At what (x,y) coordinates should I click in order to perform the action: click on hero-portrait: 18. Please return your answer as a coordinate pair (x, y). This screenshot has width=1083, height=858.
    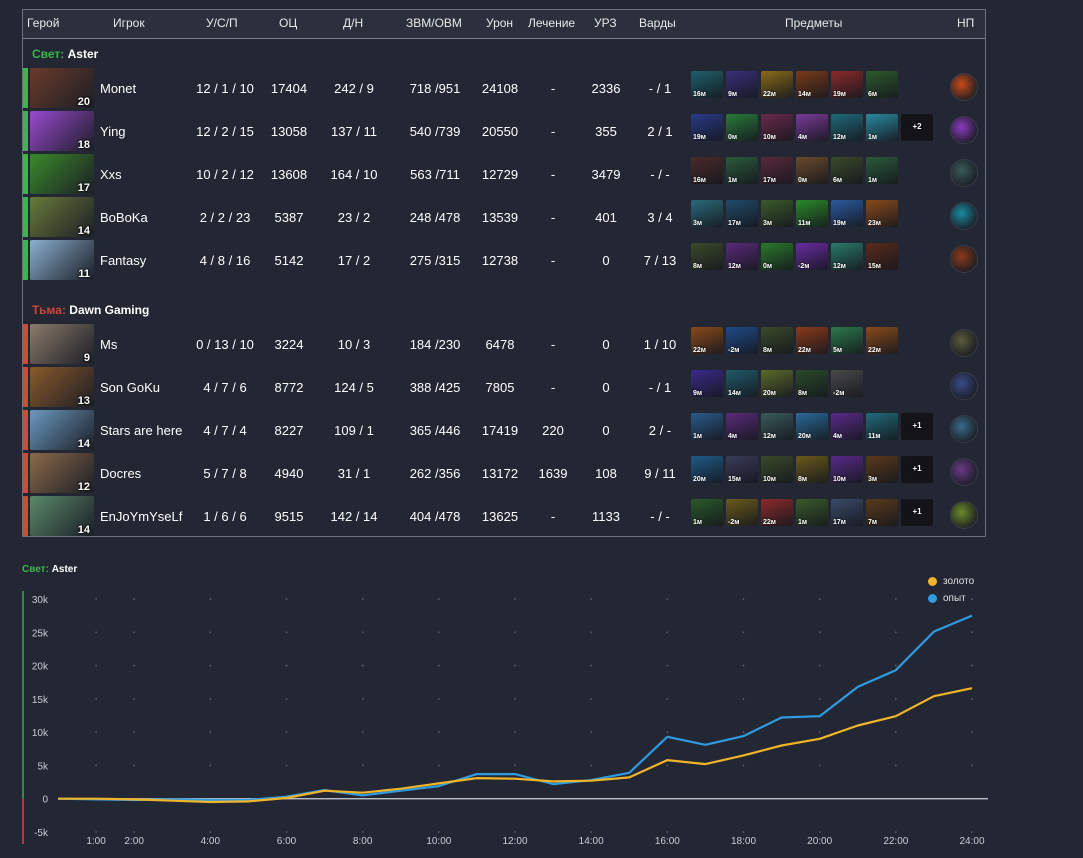
    Looking at the image, I should click on (62, 131).